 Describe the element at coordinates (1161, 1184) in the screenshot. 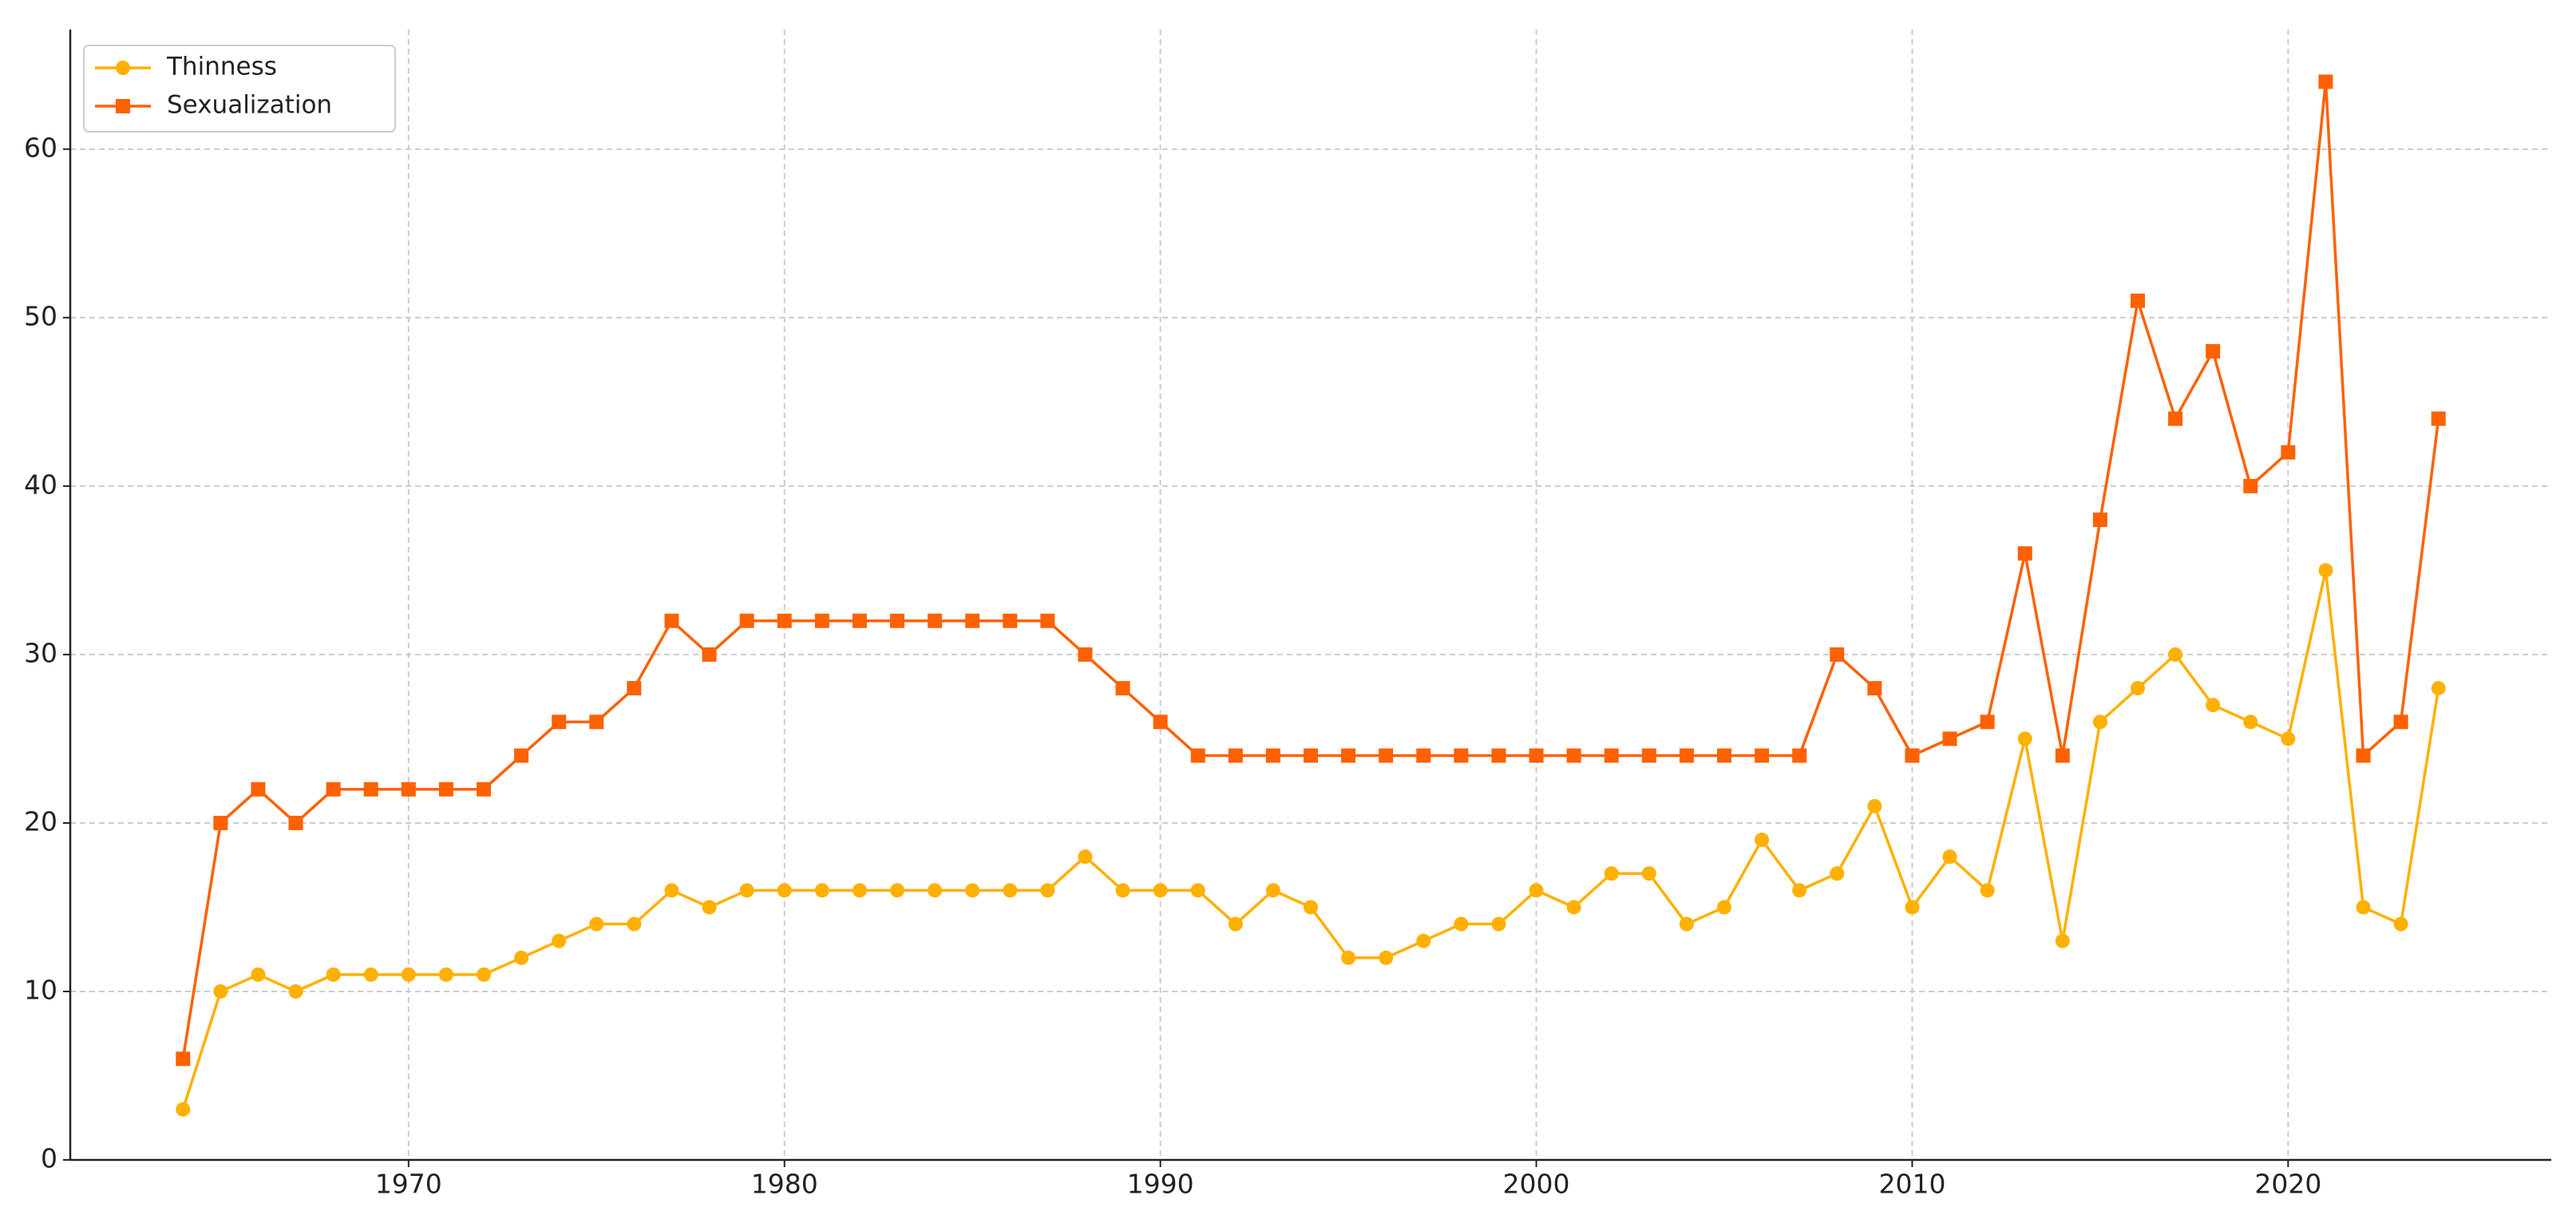

I see `x-tick-label: 1990` at that location.